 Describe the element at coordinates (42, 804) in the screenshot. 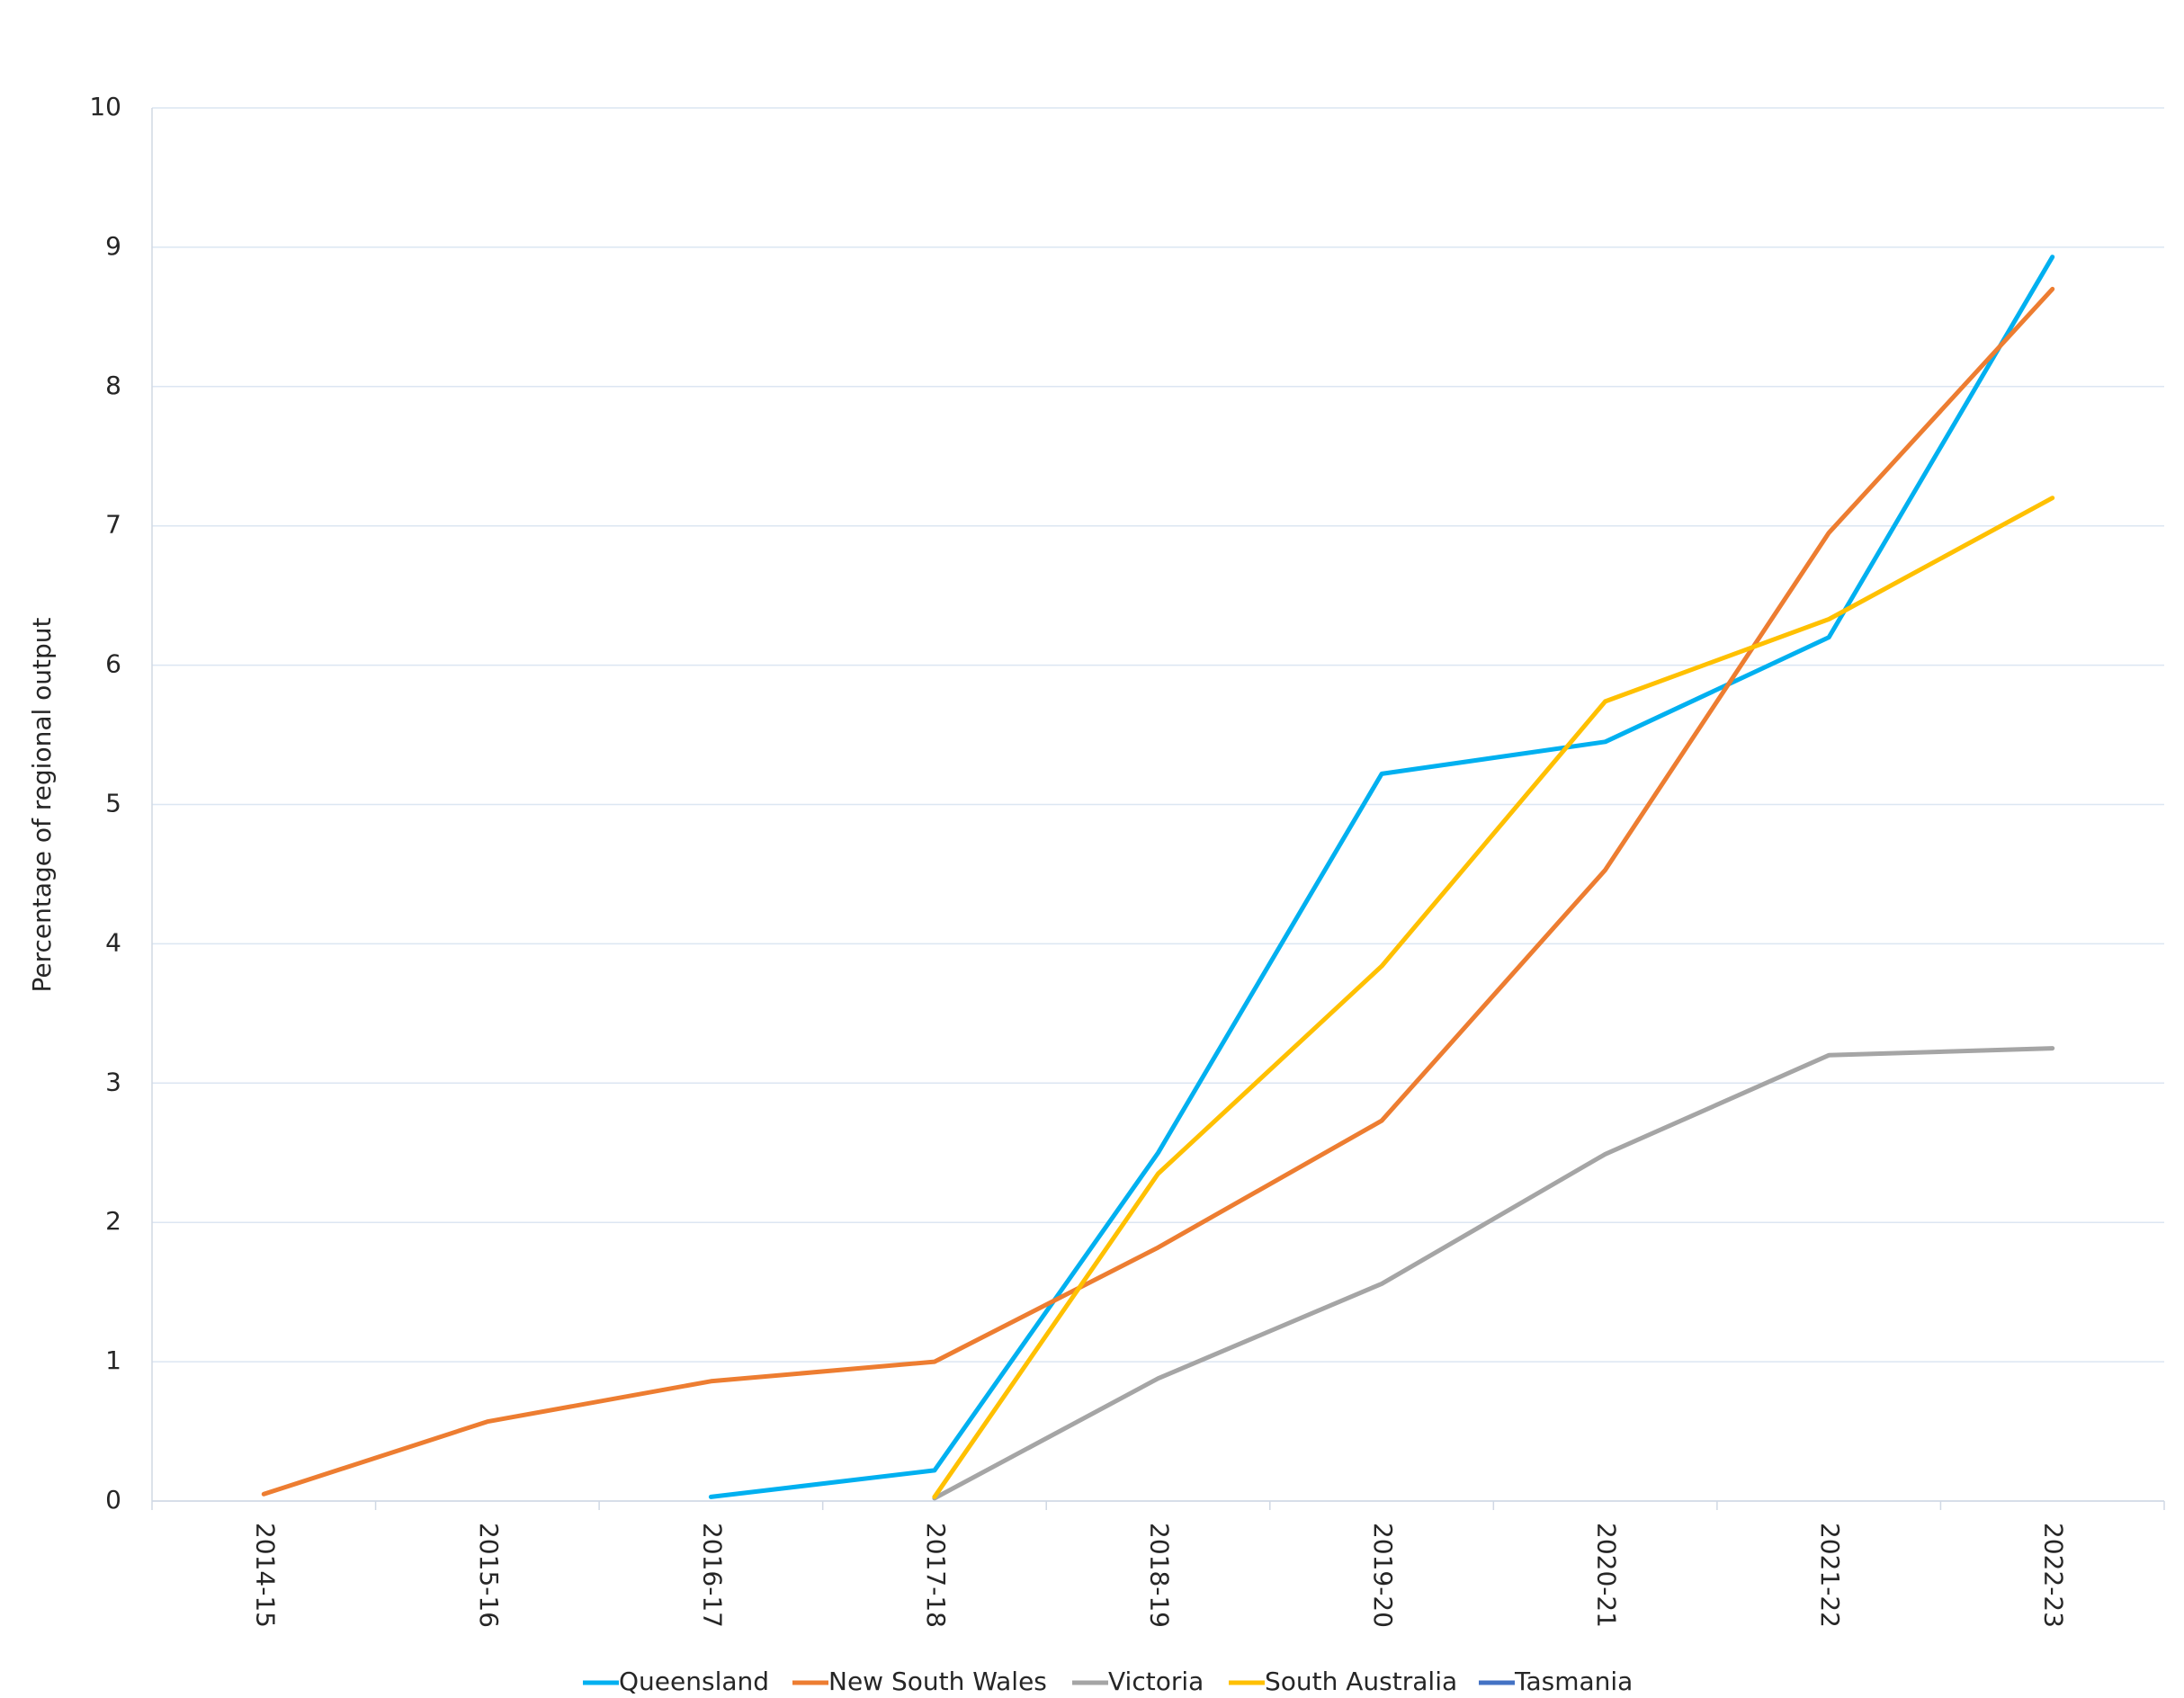

I see `y-axis-label: Percentage of regional output` at that location.